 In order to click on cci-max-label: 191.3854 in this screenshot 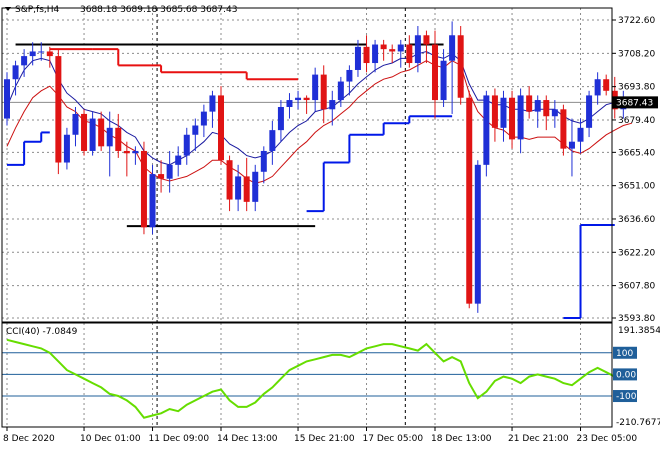, I will do `click(639, 331)`.